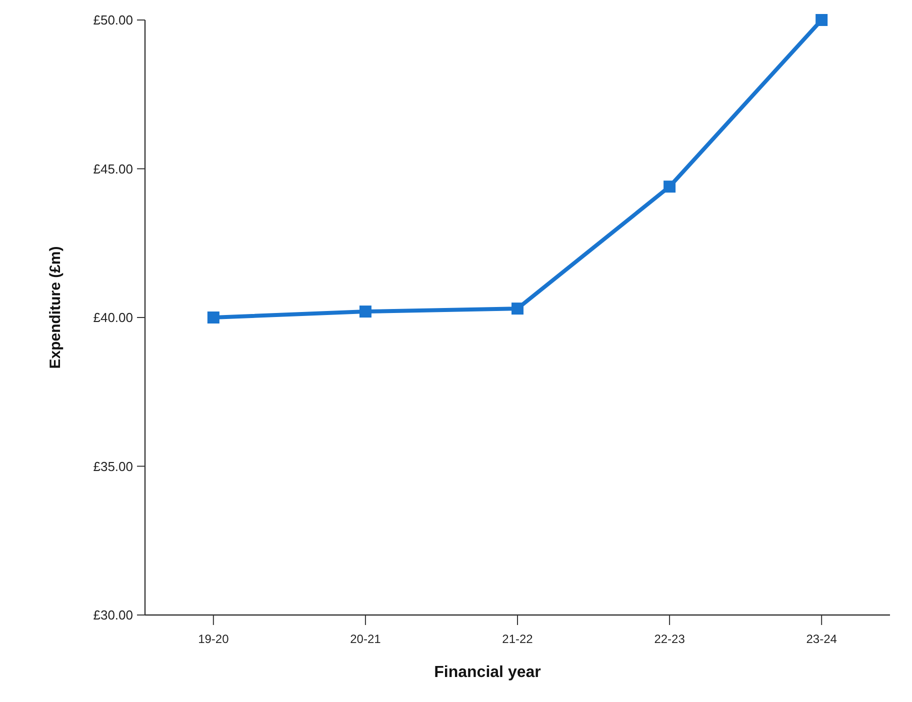 This screenshot has width=912, height=702. I want to click on y-tick-label: £40.00, so click(113, 318).